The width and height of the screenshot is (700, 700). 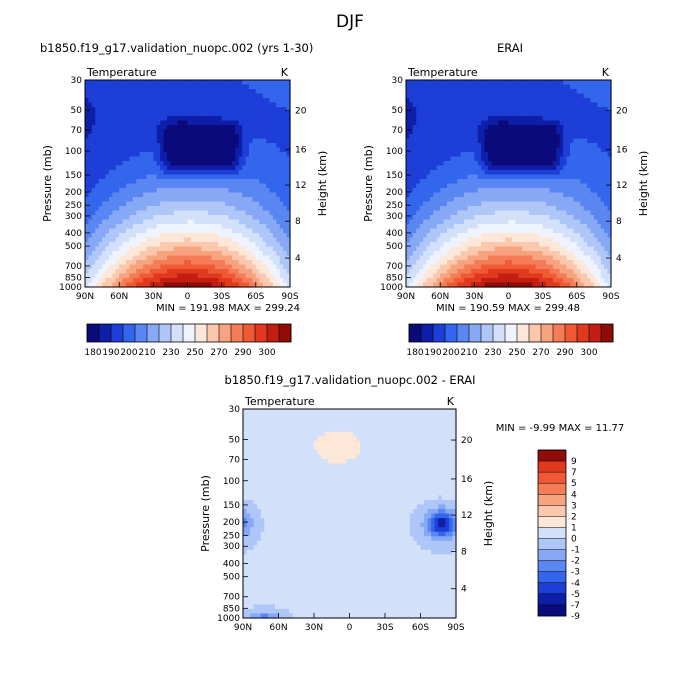 What do you see at coordinates (128, 353) in the screenshot?
I see `colorbar-label: 200` at bounding box center [128, 353].